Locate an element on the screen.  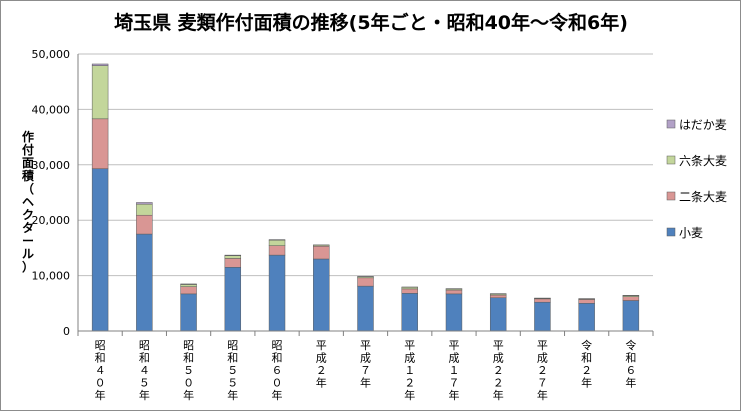
x-tick-label: 平成２年 is located at coordinates (321, 364).